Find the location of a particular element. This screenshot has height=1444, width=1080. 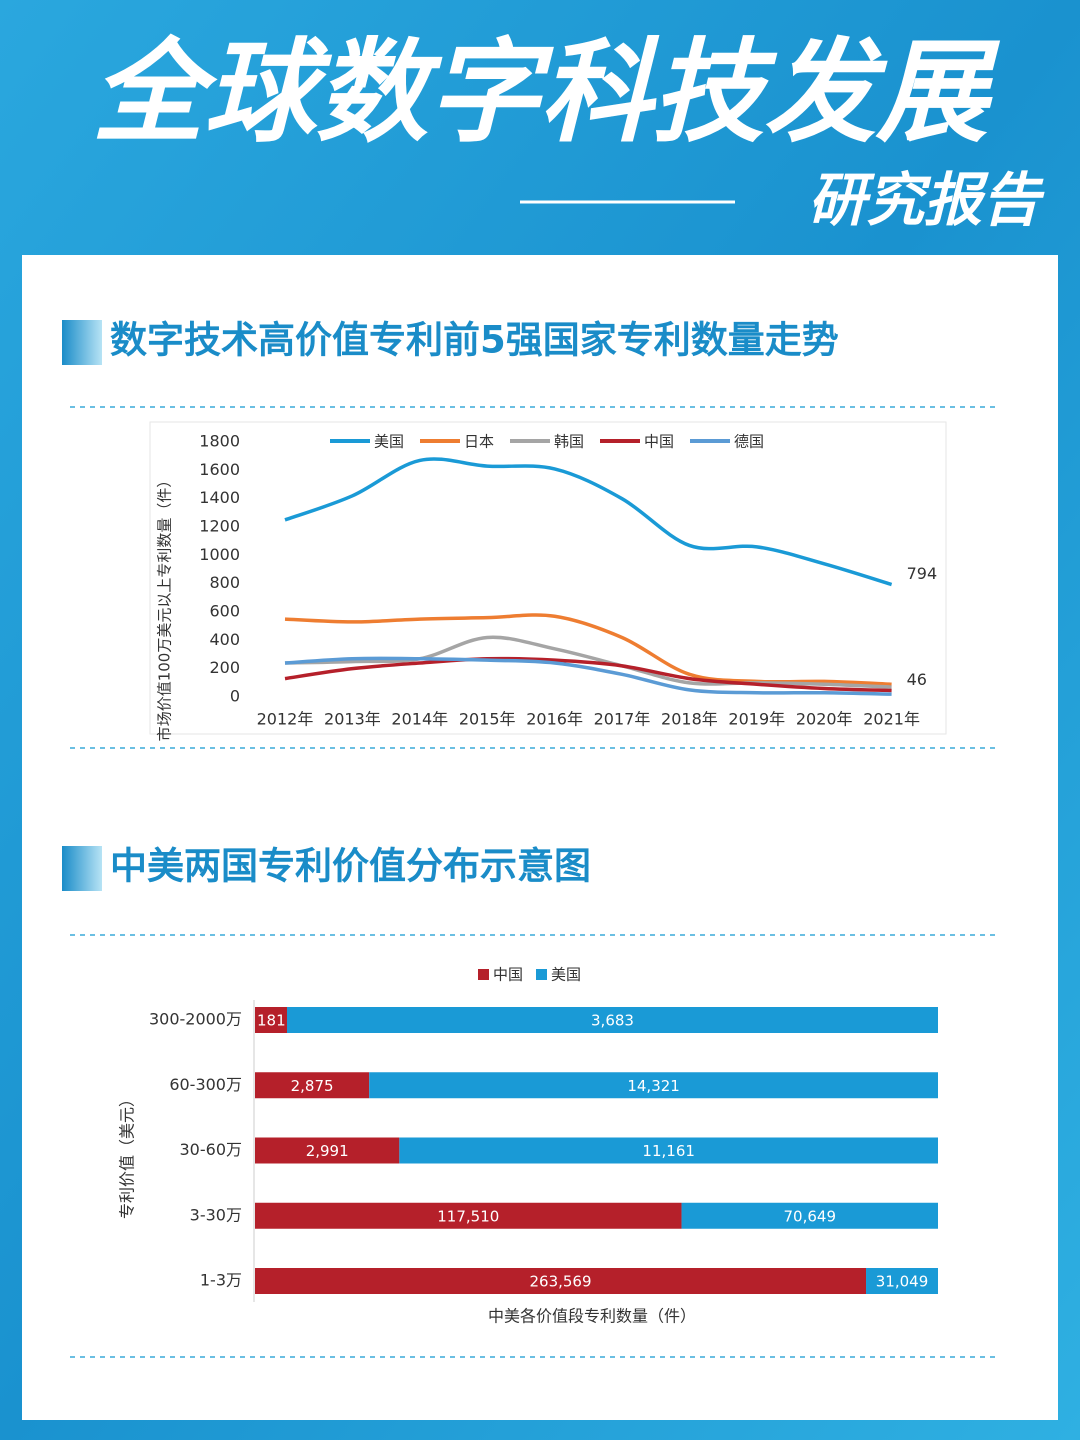

data-label: 46 is located at coordinates (917, 679).